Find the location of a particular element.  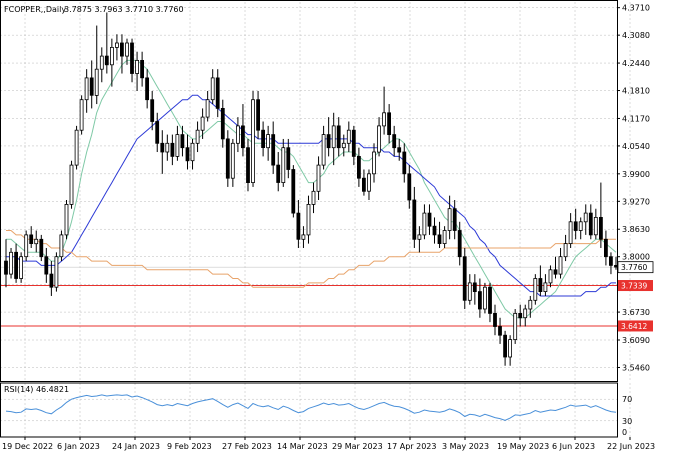

price-tick-label: 4.0540 is located at coordinates (636, 146).